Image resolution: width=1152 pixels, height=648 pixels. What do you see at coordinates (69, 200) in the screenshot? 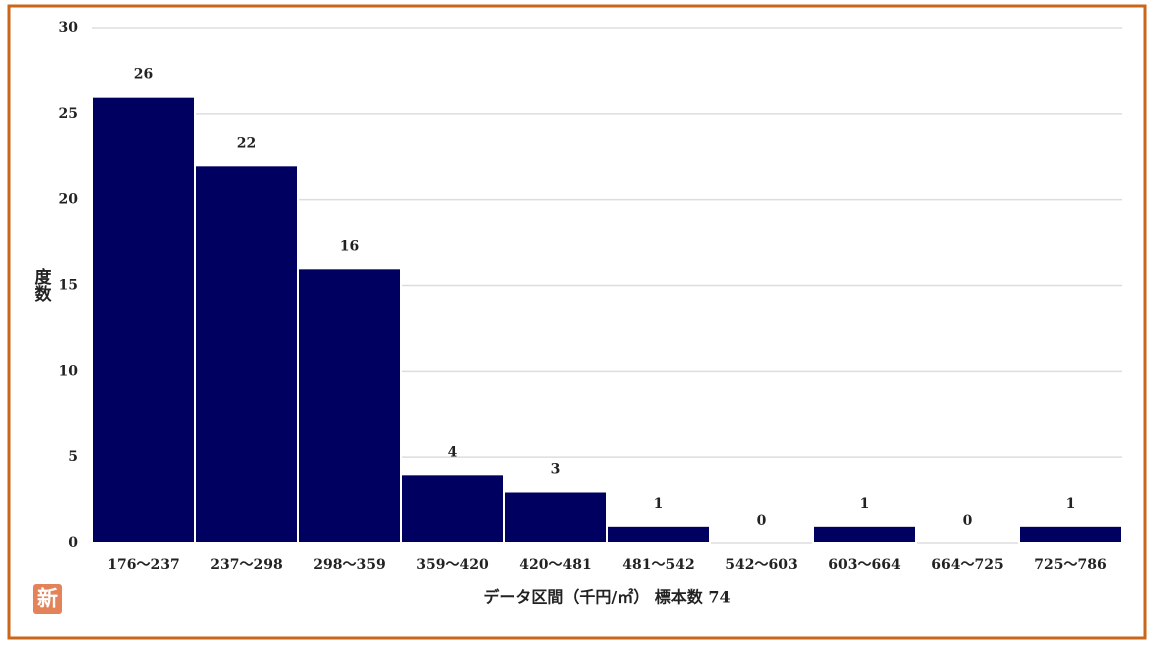
I see `y-tick-label: 20` at bounding box center [69, 200].